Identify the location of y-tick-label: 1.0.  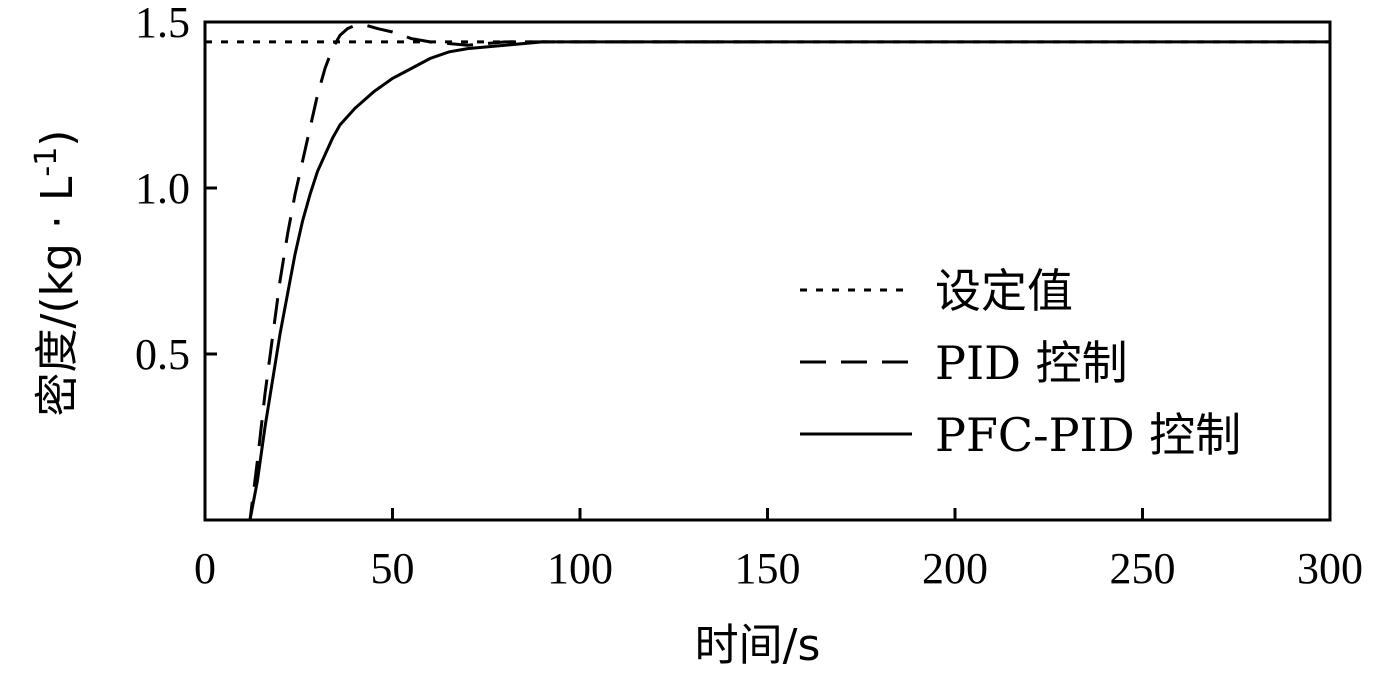
(162, 188).